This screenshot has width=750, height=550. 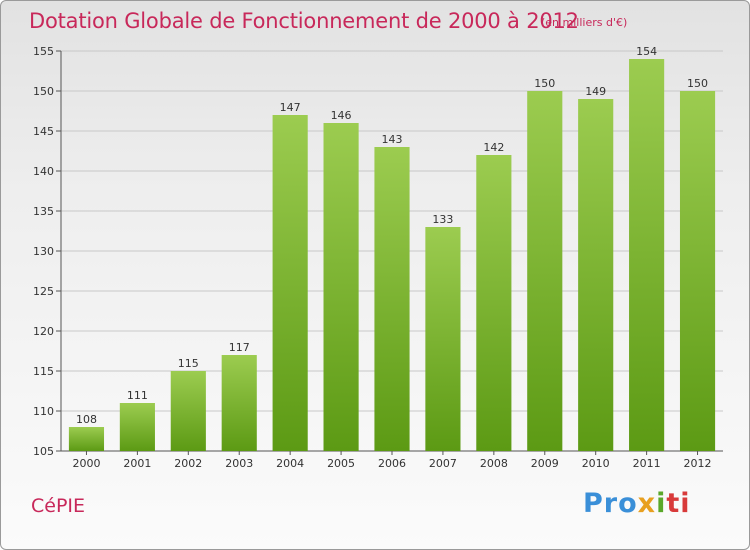 What do you see at coordinates (443, 463) in the screenshot?
I see `x-tick-label: 2007` at bounding box center [443, 463].